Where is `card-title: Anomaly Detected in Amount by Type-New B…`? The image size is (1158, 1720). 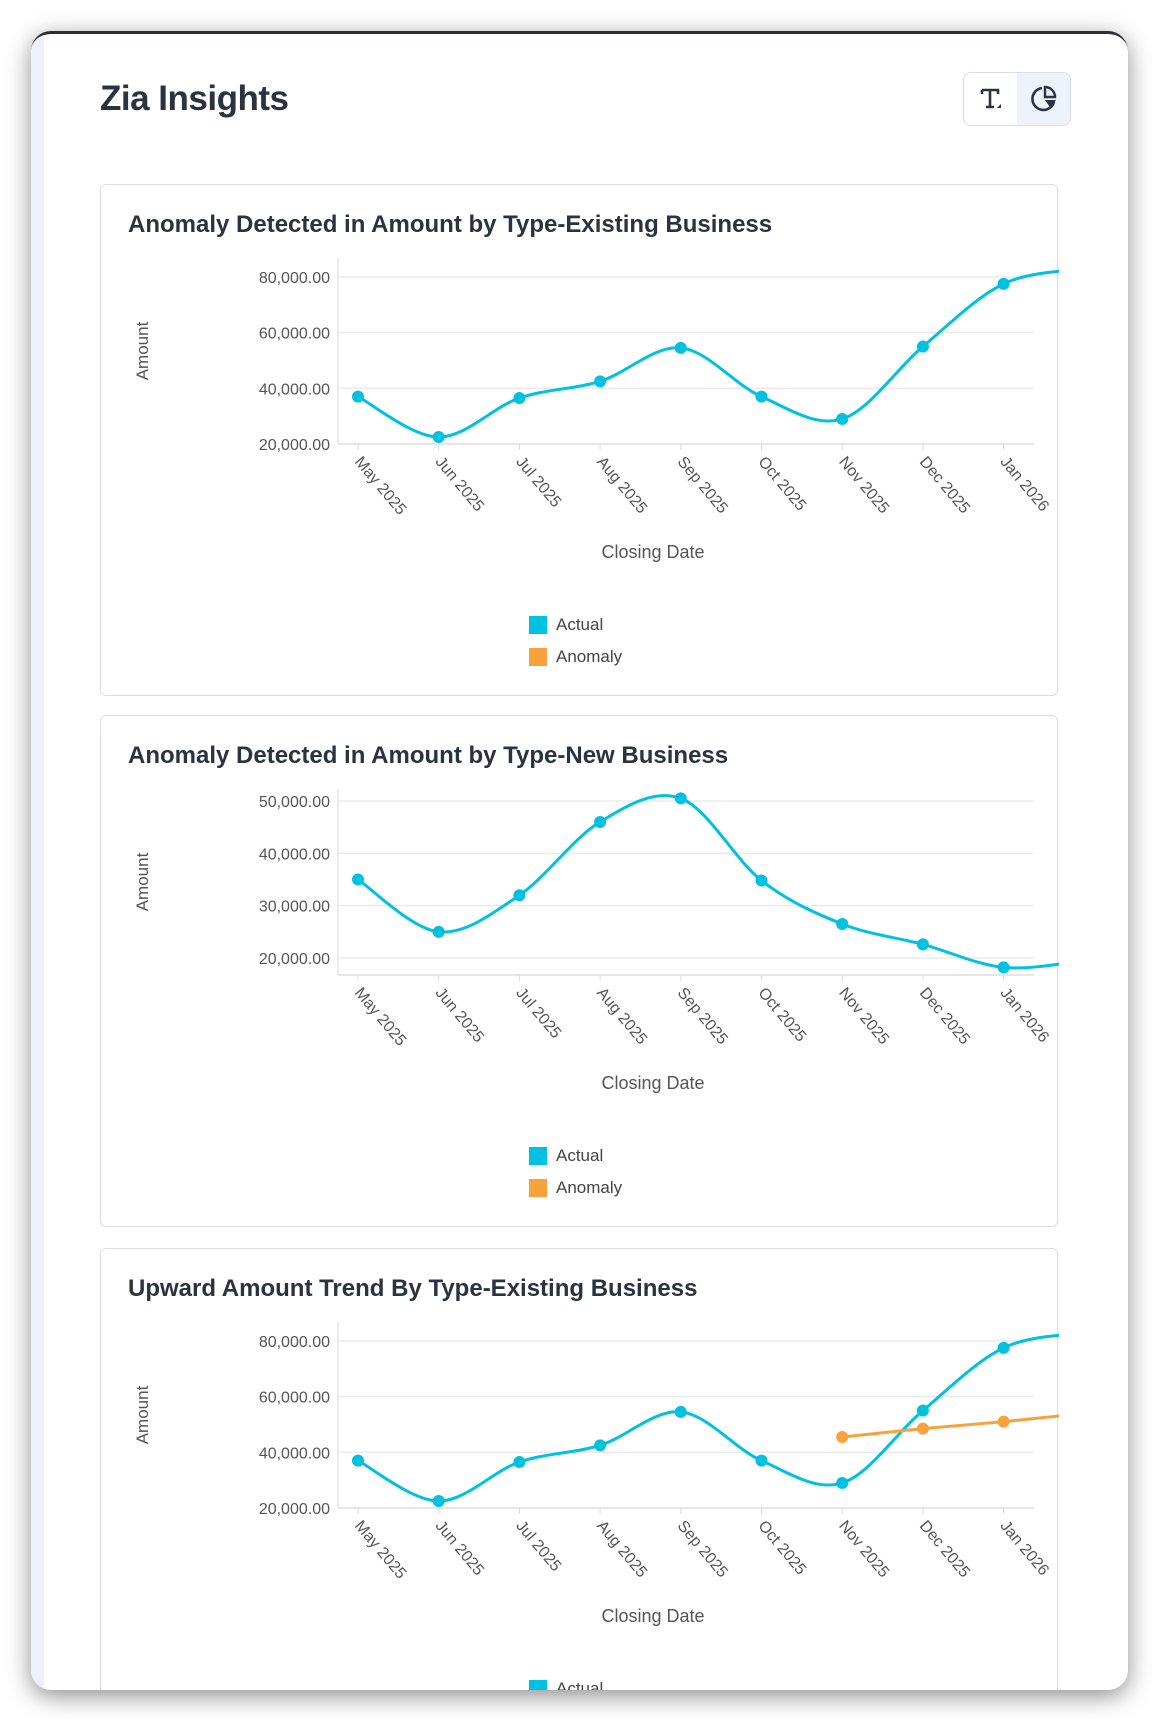 card-title: Anomaly Detected in Amount by Type-New B… is located at coordinates (428, 755).